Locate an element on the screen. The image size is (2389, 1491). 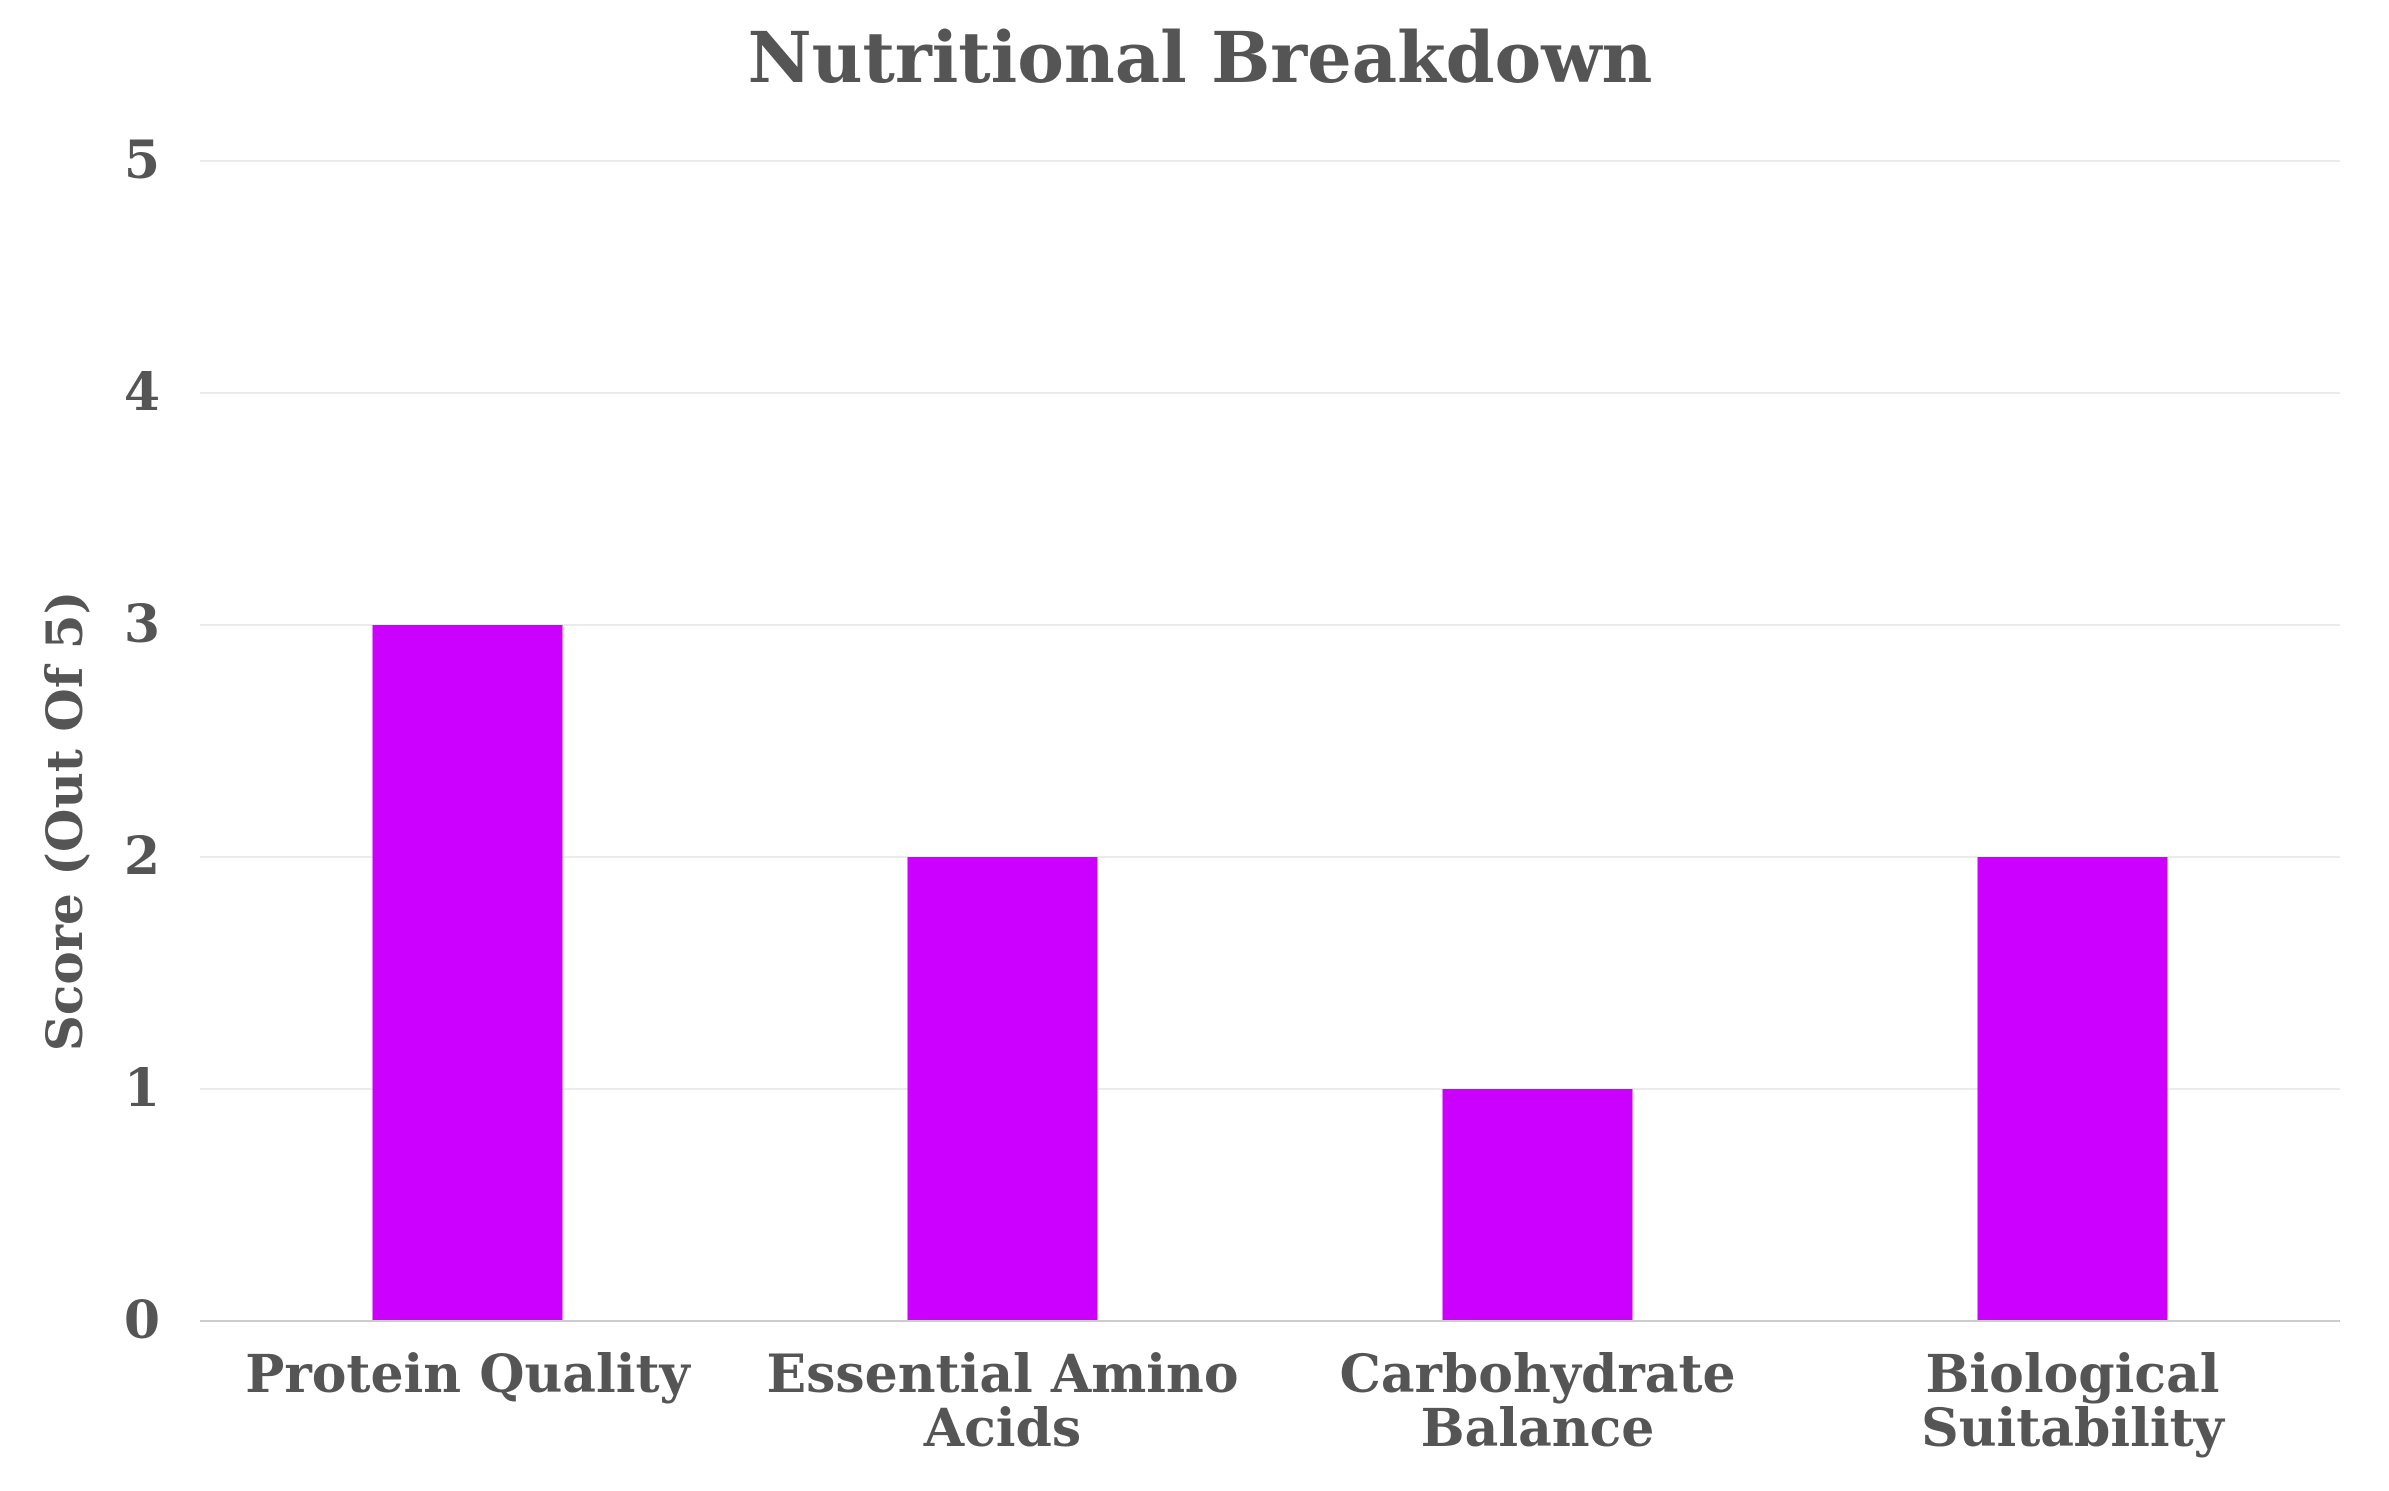
x-tick-label: Protein Quality is located at coordinates (468, 1374).